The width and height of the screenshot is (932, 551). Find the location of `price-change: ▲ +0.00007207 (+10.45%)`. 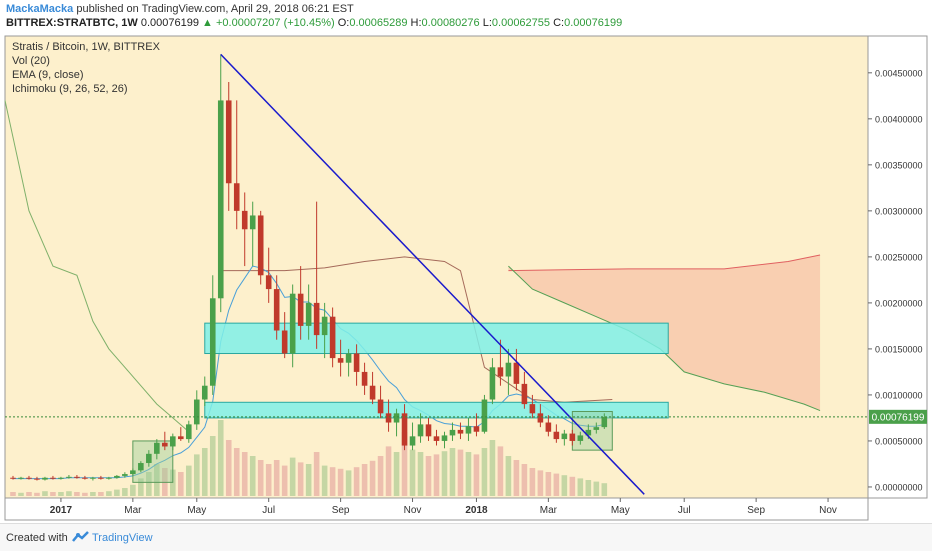

price-change: ▲ +0.00007207 (+10.45%) is located at coordinates (268, 23).